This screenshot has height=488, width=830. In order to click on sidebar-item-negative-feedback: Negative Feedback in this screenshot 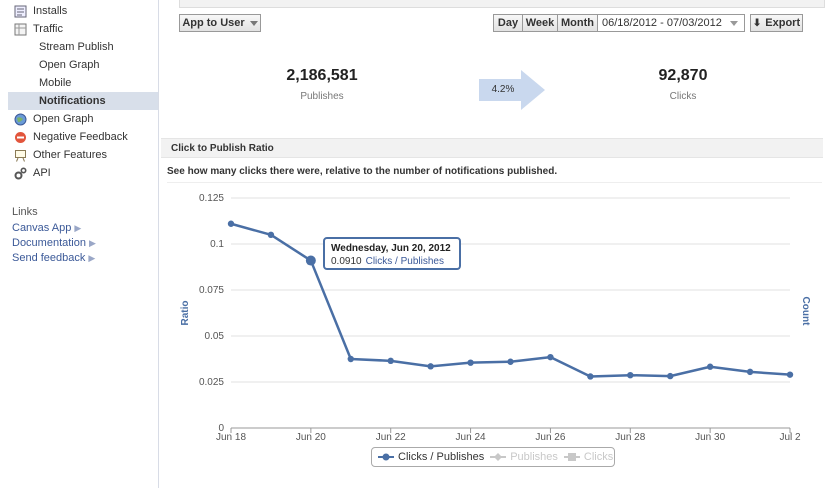, I will do `click(83, 137)`.